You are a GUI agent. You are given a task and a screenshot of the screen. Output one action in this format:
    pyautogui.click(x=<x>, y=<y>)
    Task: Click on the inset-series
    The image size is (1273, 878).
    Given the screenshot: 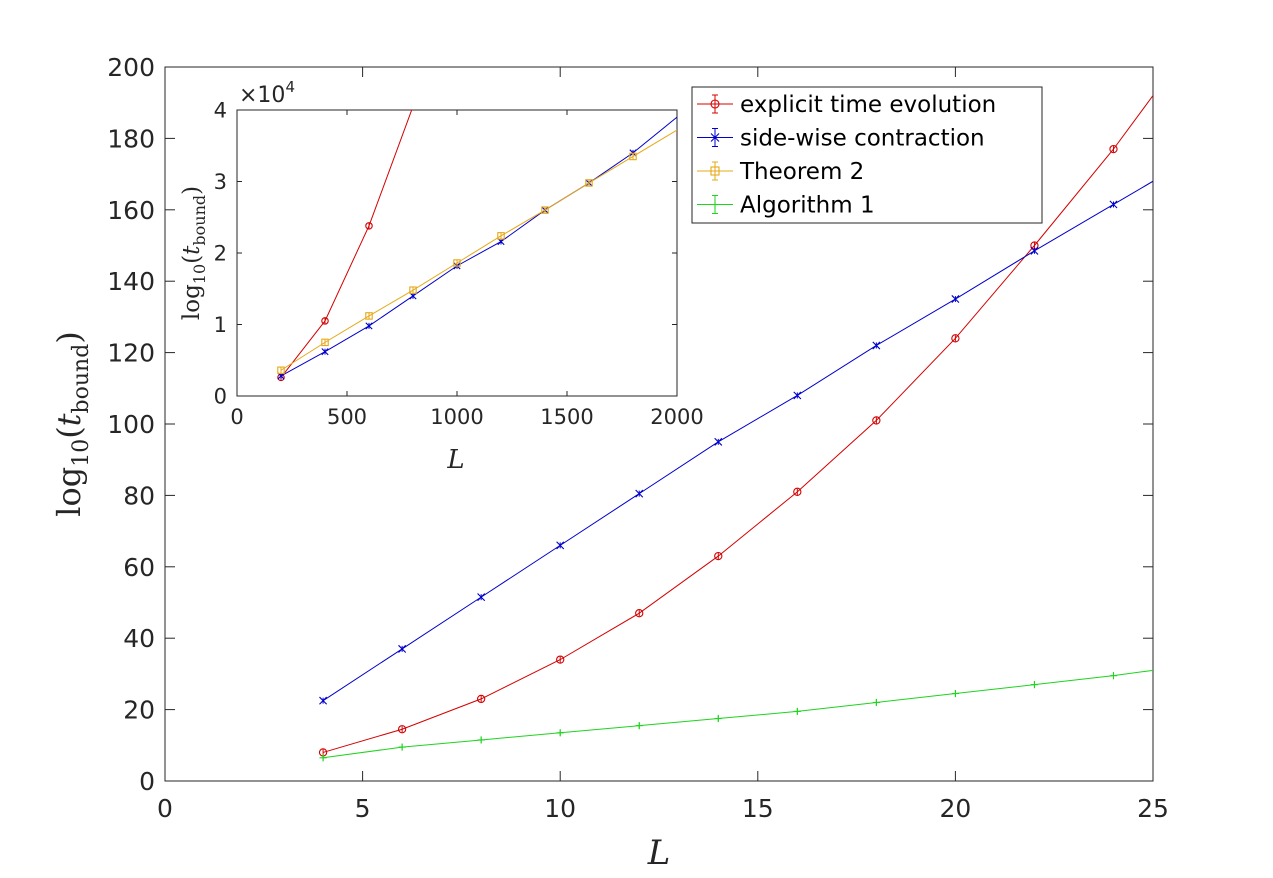 What is the action you would take?
    pyautogui.click(x=477, y=246)
    